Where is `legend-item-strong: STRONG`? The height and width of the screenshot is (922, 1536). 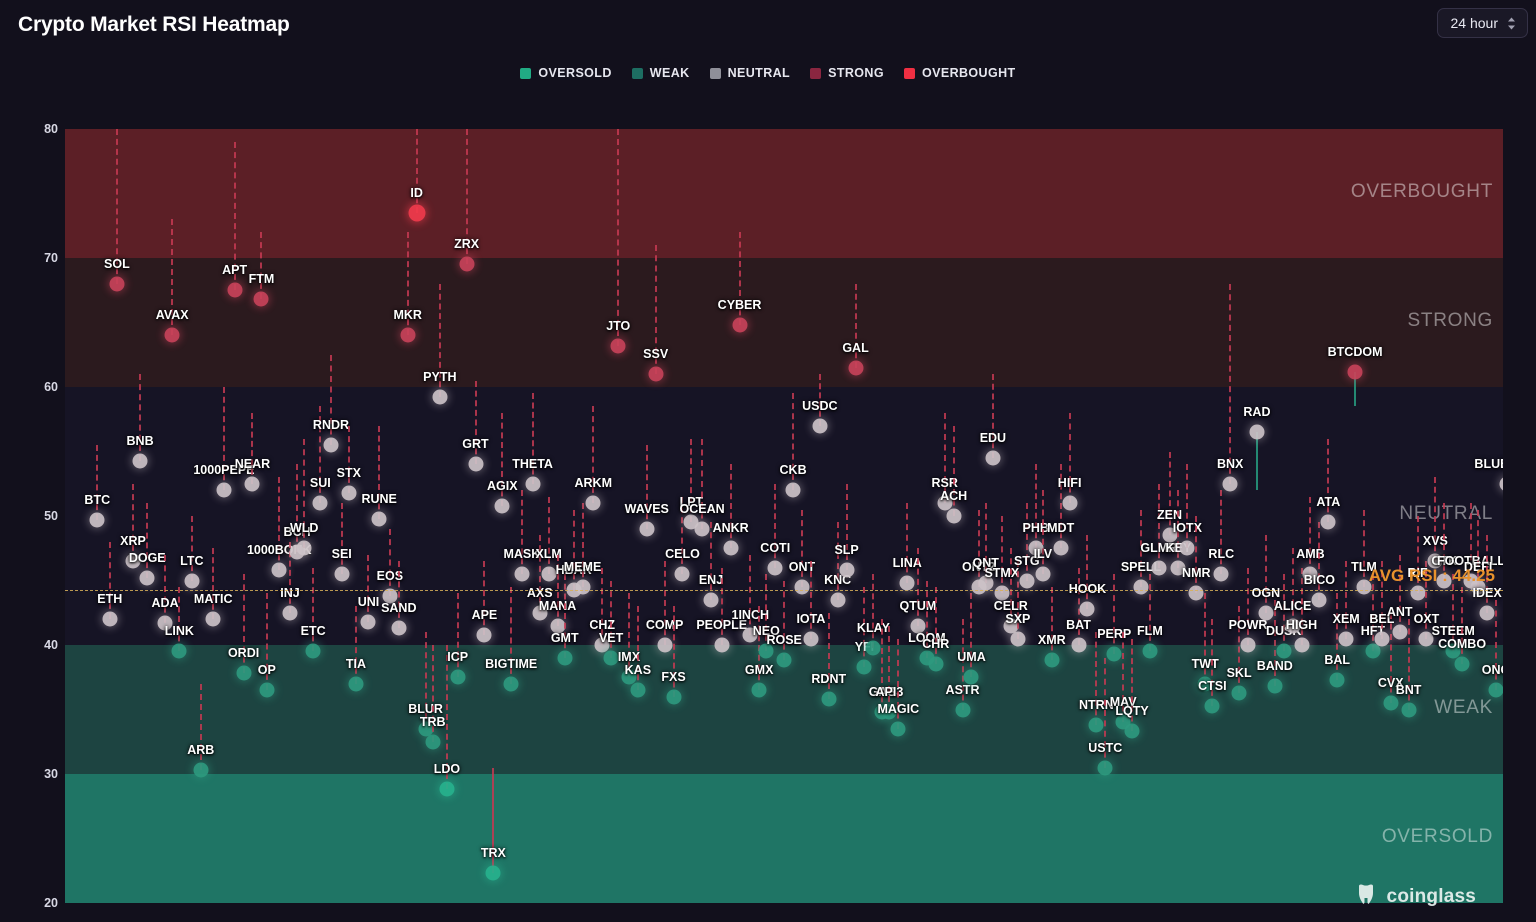
legend-item-strong: STRONG is located at coordinates (847, 73).